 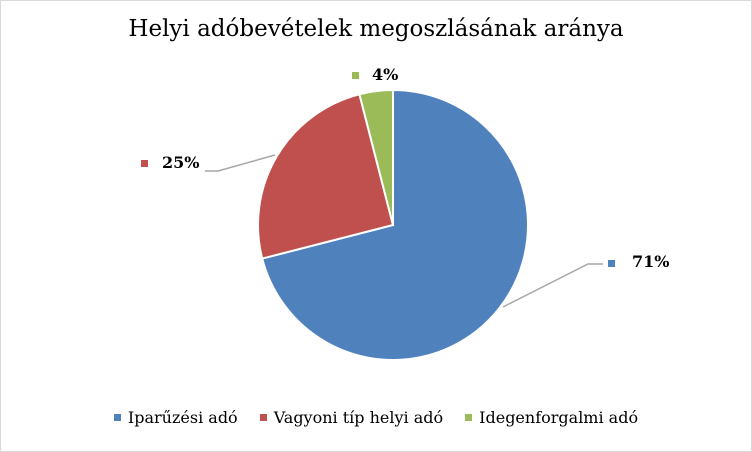 I want to click on legend-item-iparuzesi: Iparűzési adó, so click(x=175, y=417).